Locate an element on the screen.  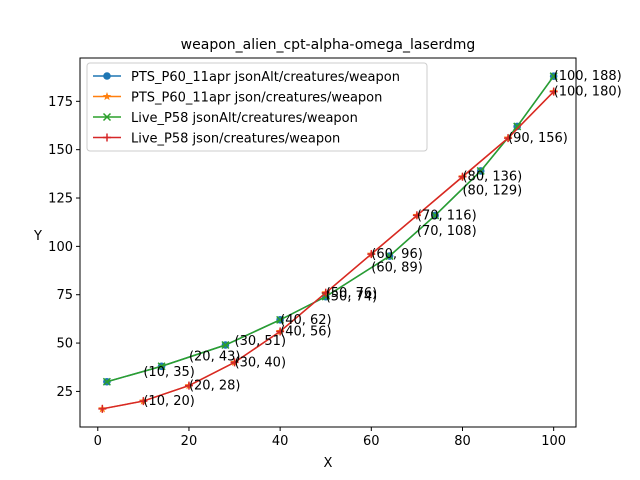
legend-item: Live_P58 json/creatures/weapon is located at coordinates (216, 139).